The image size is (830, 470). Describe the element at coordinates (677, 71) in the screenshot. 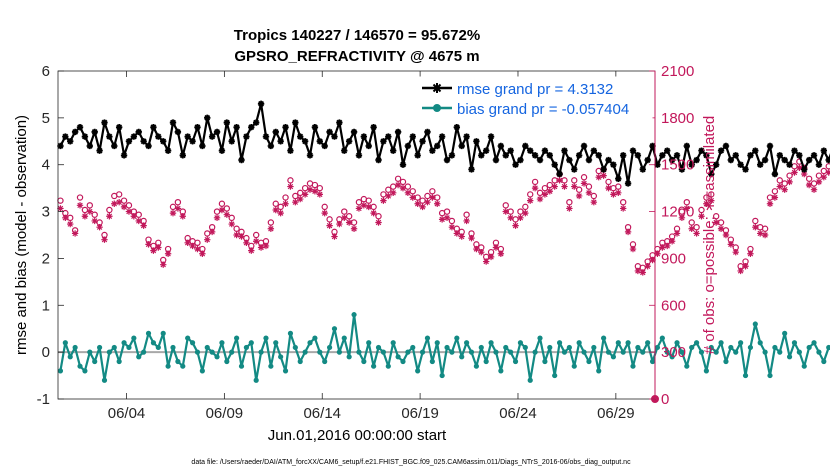

I see `y-right-tick-label: 2100` at that location.